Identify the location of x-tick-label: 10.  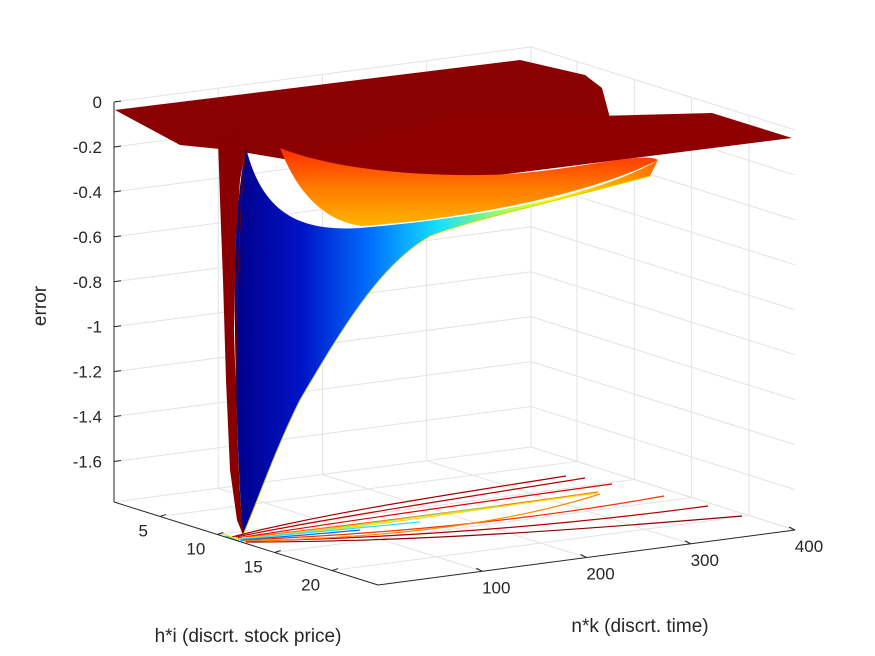
(195, 548).